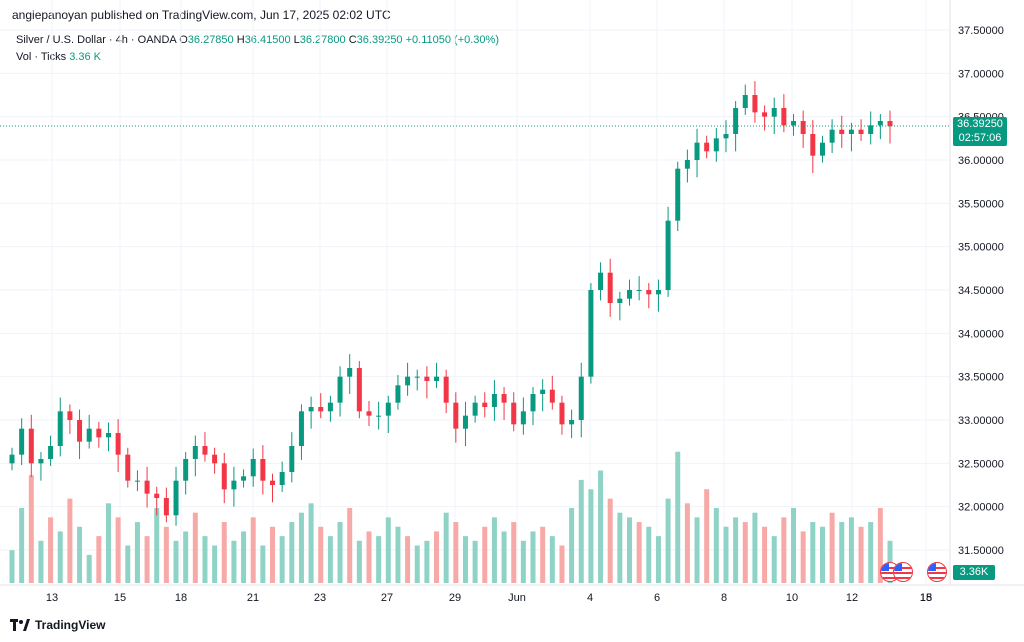  What do you see at coordinates (387, 598) in the screenshot?
I see `time-tick-label: 27` at bounding box center [387, 598].